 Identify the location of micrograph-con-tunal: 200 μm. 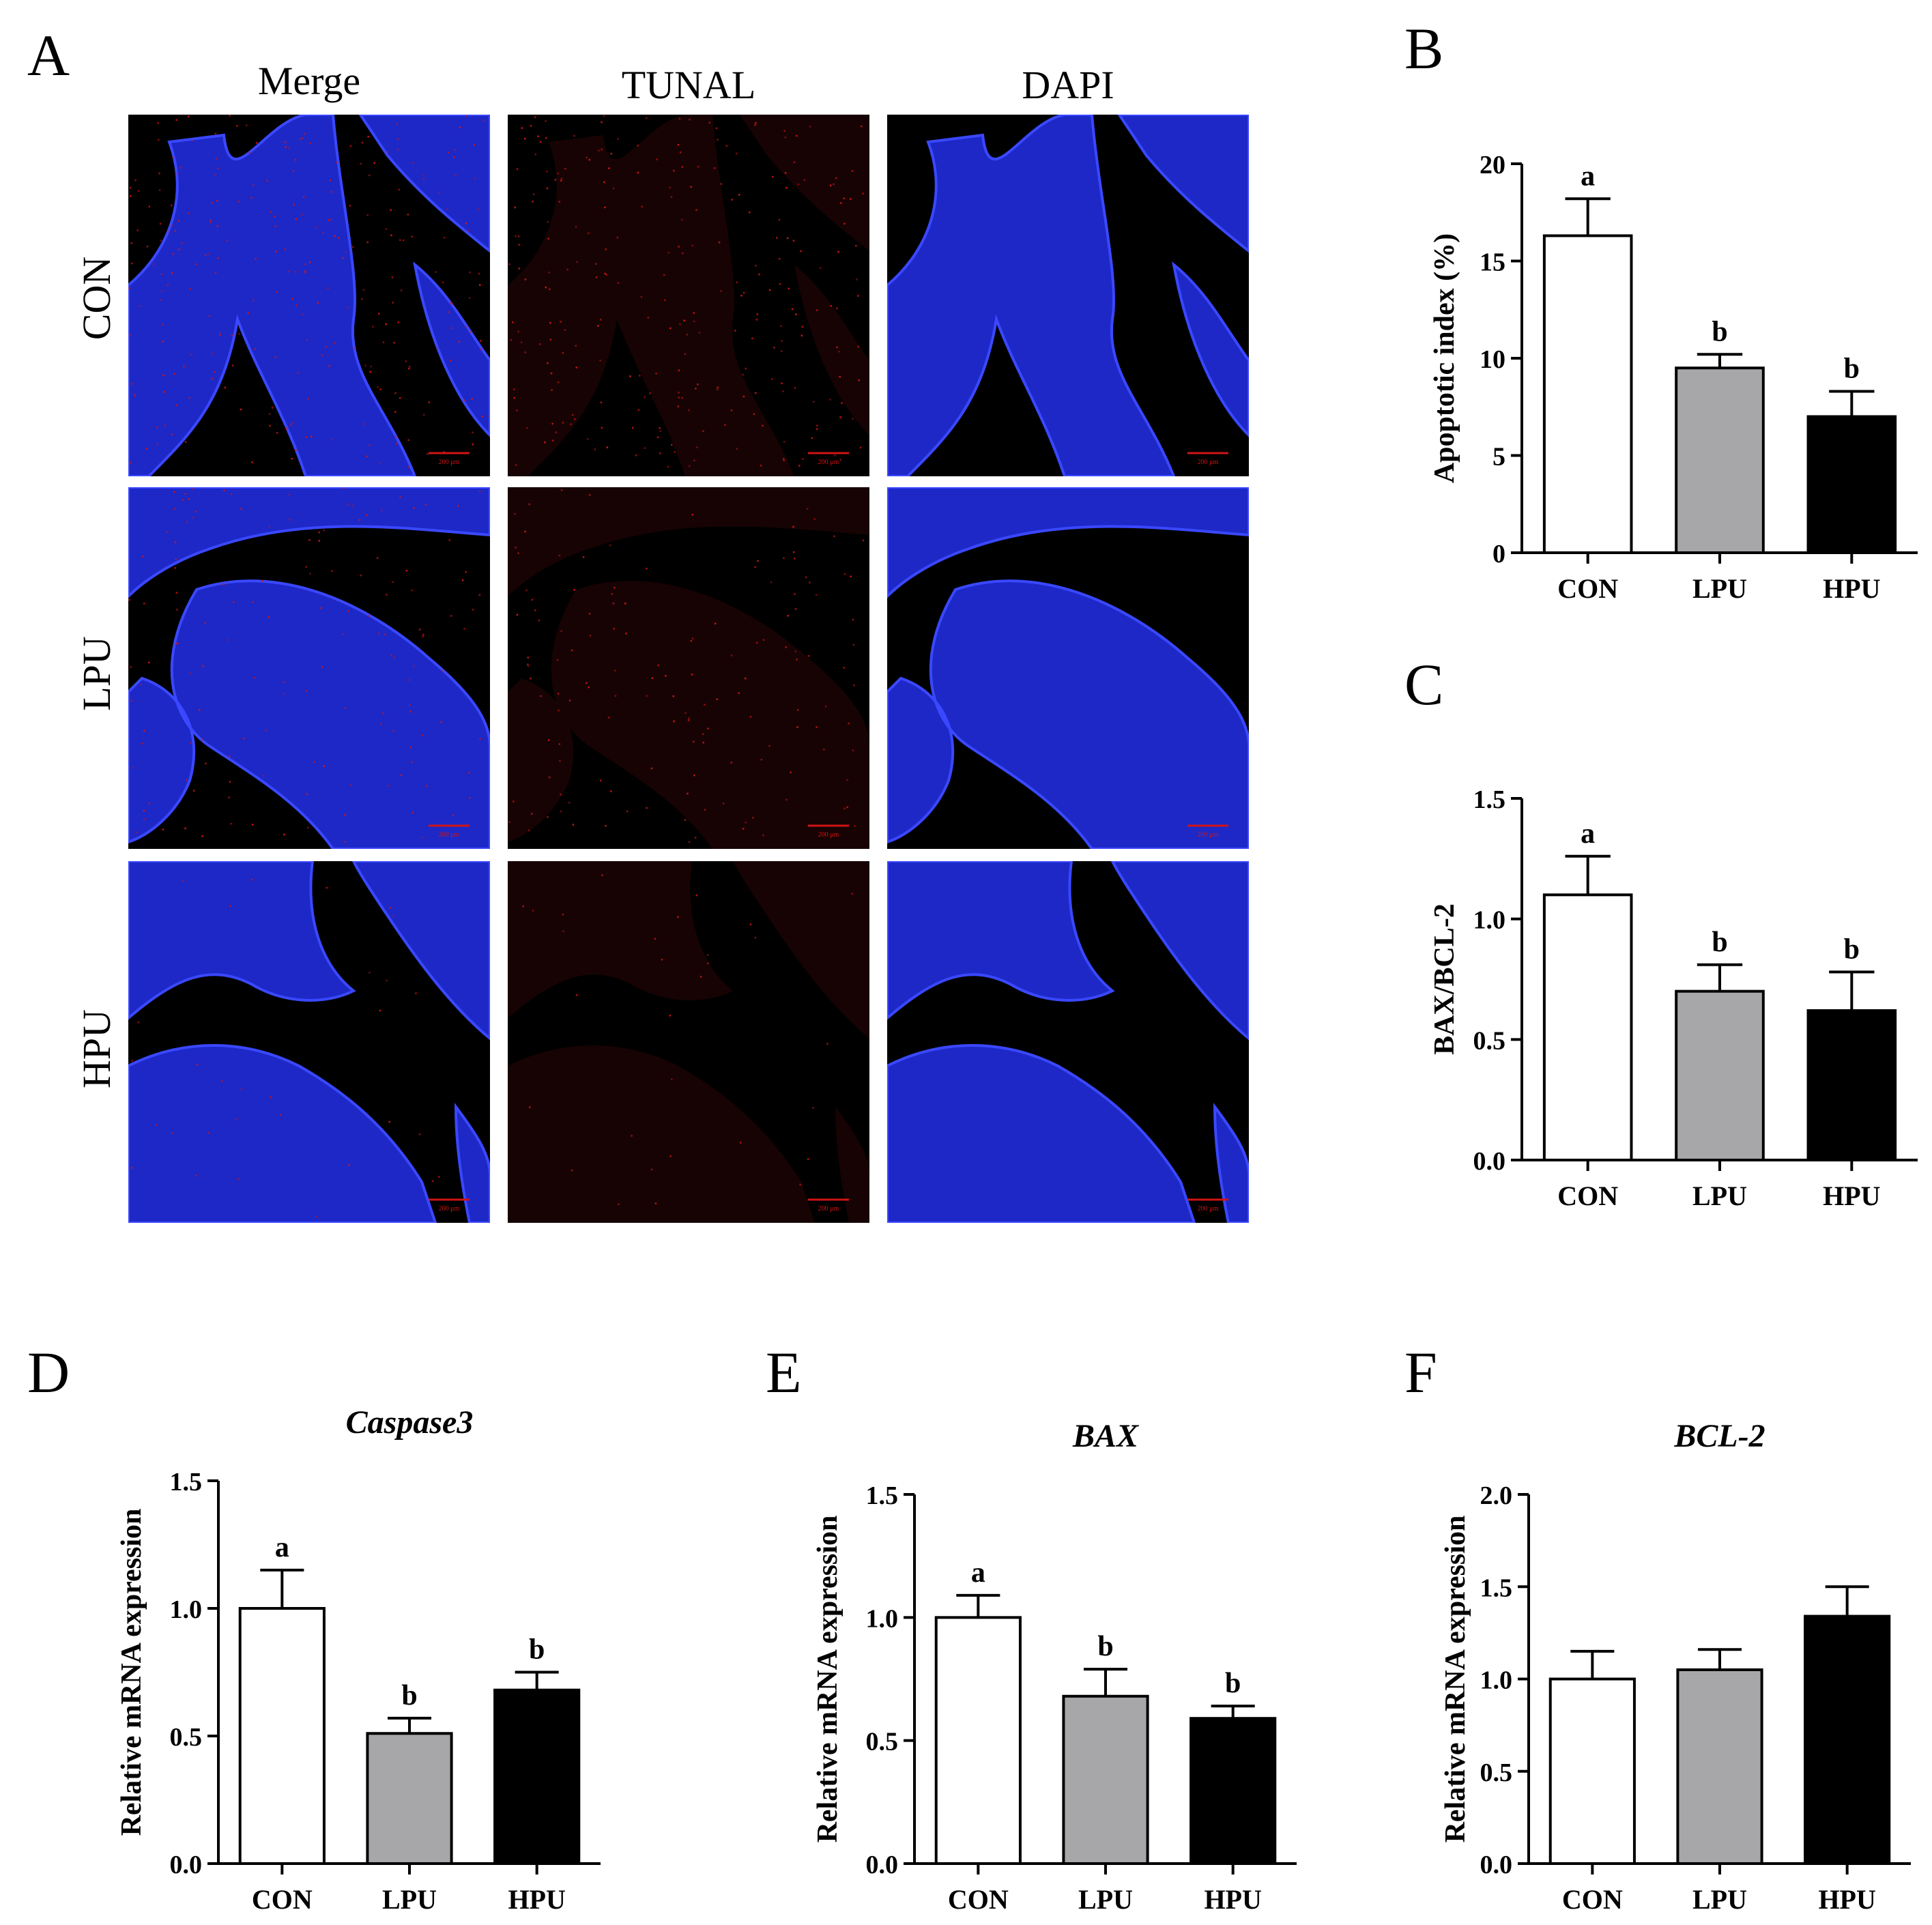
(689, 295).